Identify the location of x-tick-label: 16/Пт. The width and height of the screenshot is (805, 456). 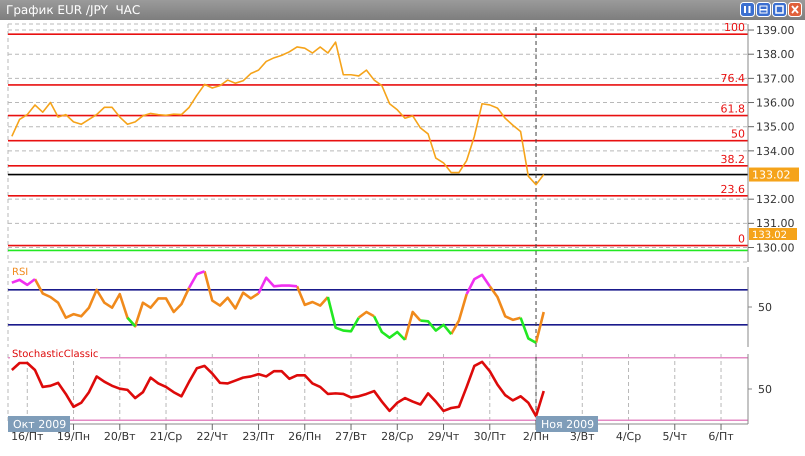
(27, 436).